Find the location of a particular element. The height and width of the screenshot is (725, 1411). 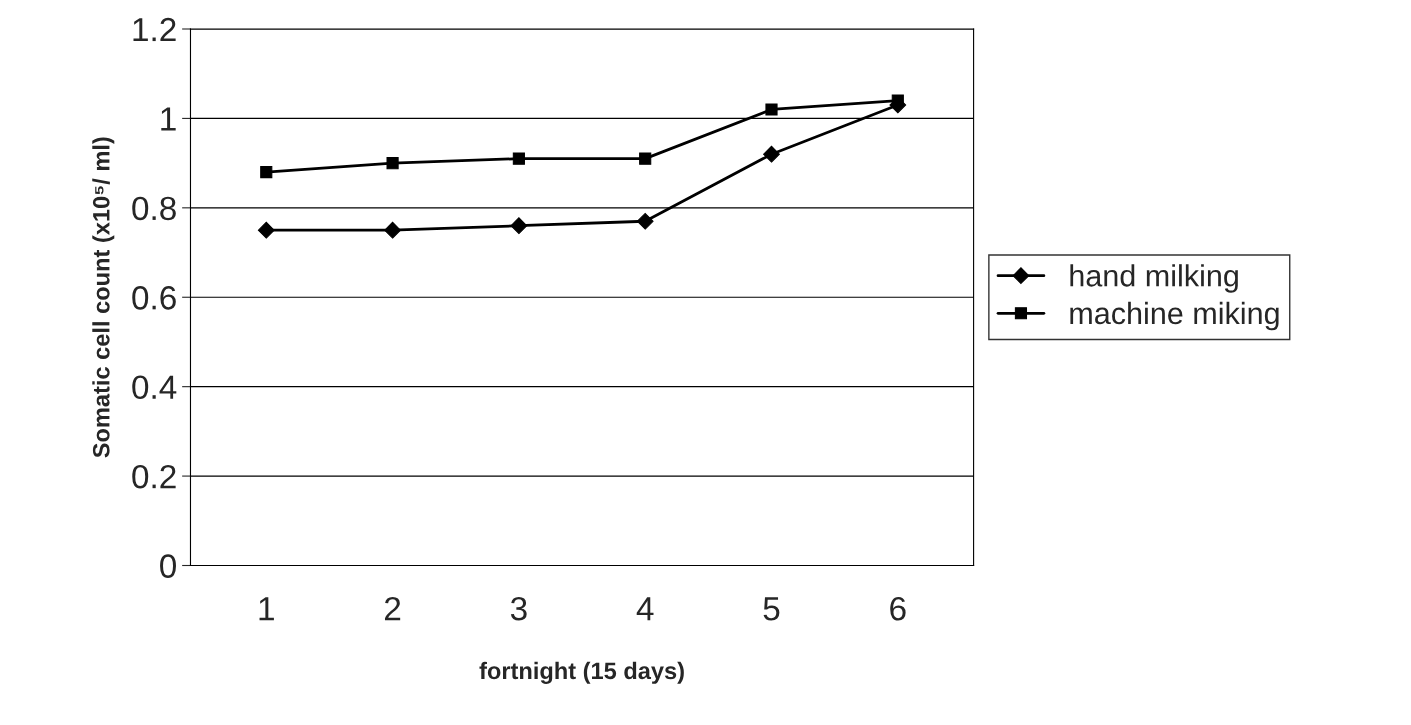

y-tick-label: 0.4 is located at coordinates (154, 387).